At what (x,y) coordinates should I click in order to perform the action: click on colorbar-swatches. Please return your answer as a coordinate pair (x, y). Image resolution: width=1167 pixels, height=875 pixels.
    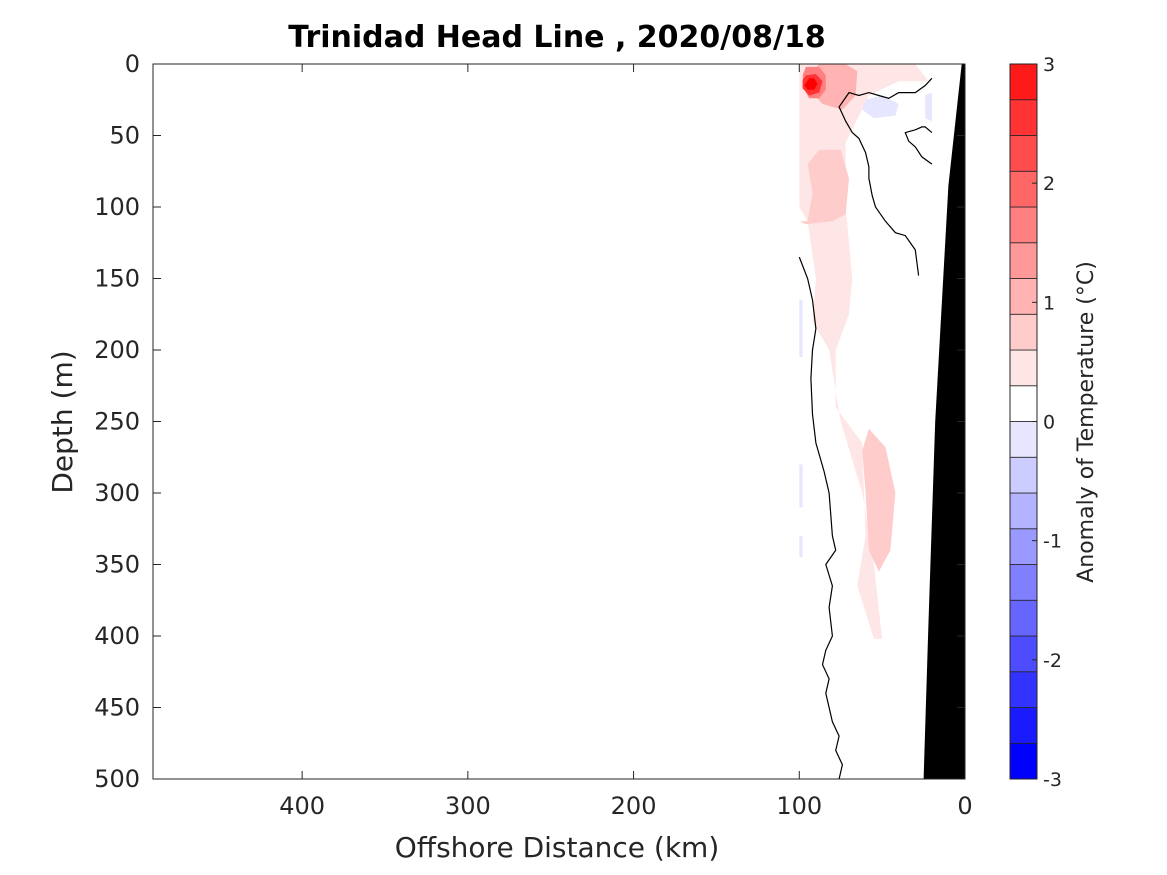
    Looking at the image, I should click on (1023, 421).